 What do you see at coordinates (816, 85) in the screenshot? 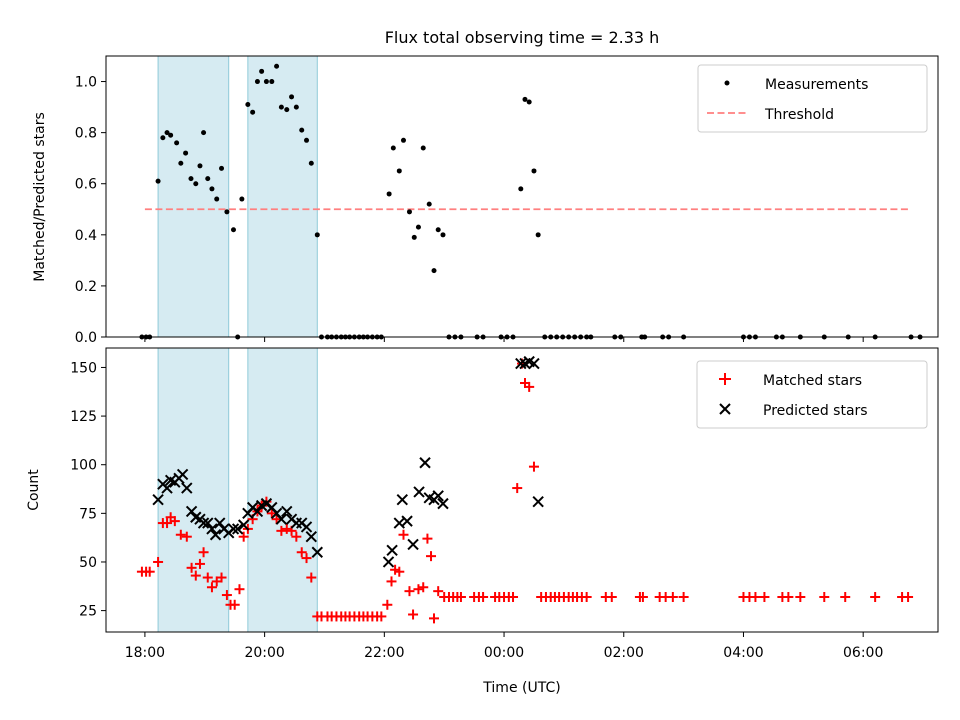
I see `legend-measurements-label: Measurements` at bounding box center [816, 85].